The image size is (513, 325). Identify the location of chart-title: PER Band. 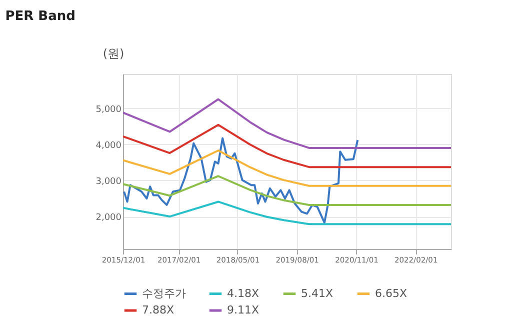
(40, 16).